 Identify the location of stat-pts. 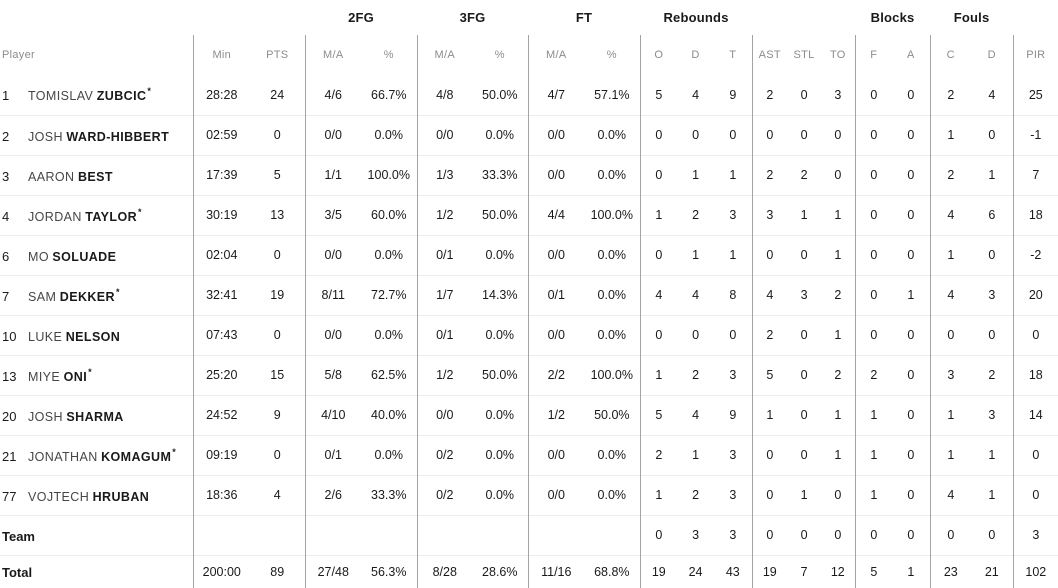
(277, 534).